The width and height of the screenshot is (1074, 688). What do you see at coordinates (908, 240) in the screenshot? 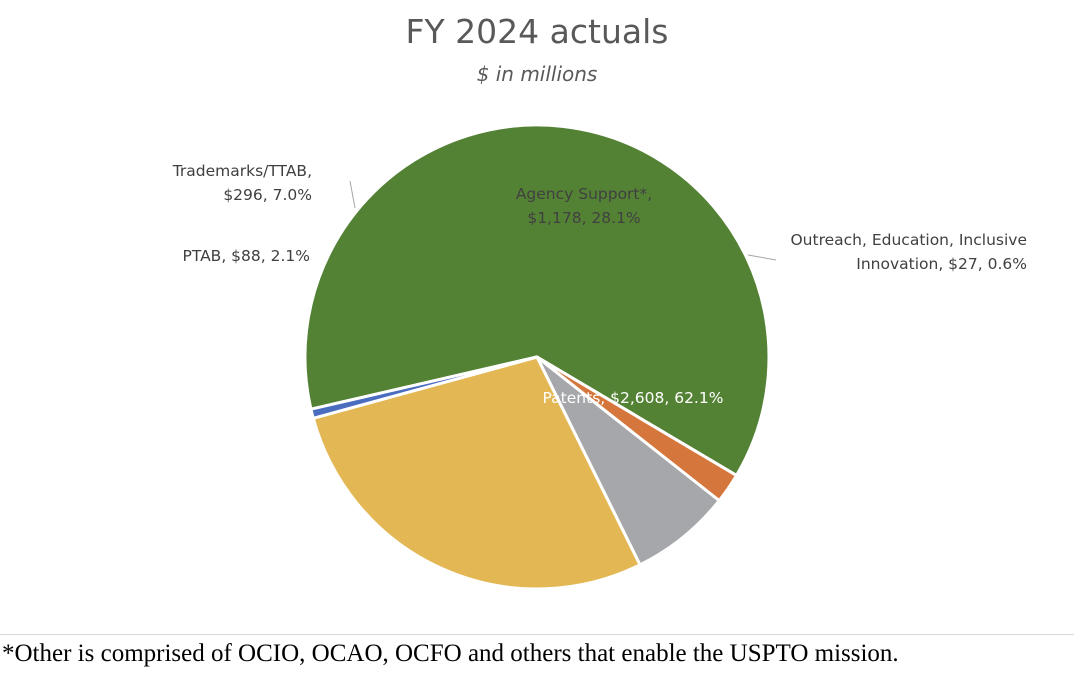
I see `data-label: Outreach, Education, Inclusive` at bounding box center [908, 240].